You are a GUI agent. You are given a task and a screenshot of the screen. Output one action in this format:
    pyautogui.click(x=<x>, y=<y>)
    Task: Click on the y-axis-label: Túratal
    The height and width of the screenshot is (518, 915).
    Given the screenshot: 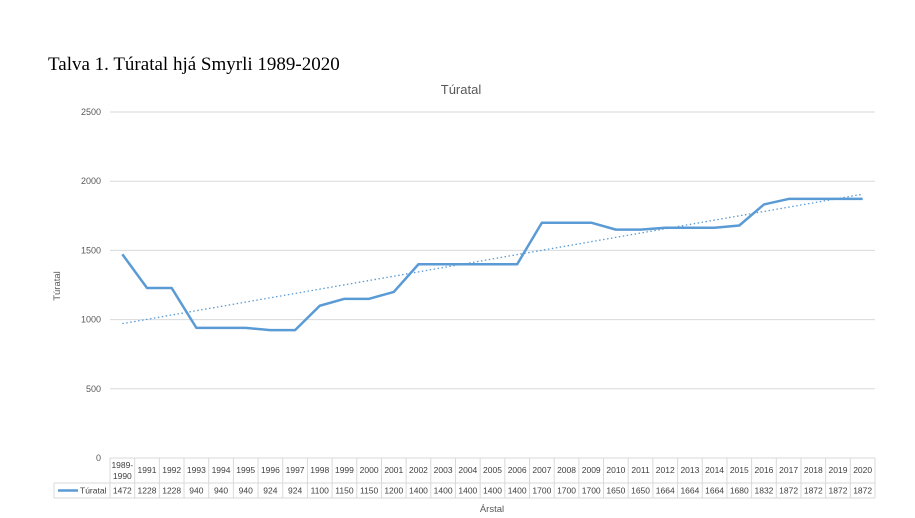 What is the action you would take?
    pyautogui.click(x=57, y=286)
    